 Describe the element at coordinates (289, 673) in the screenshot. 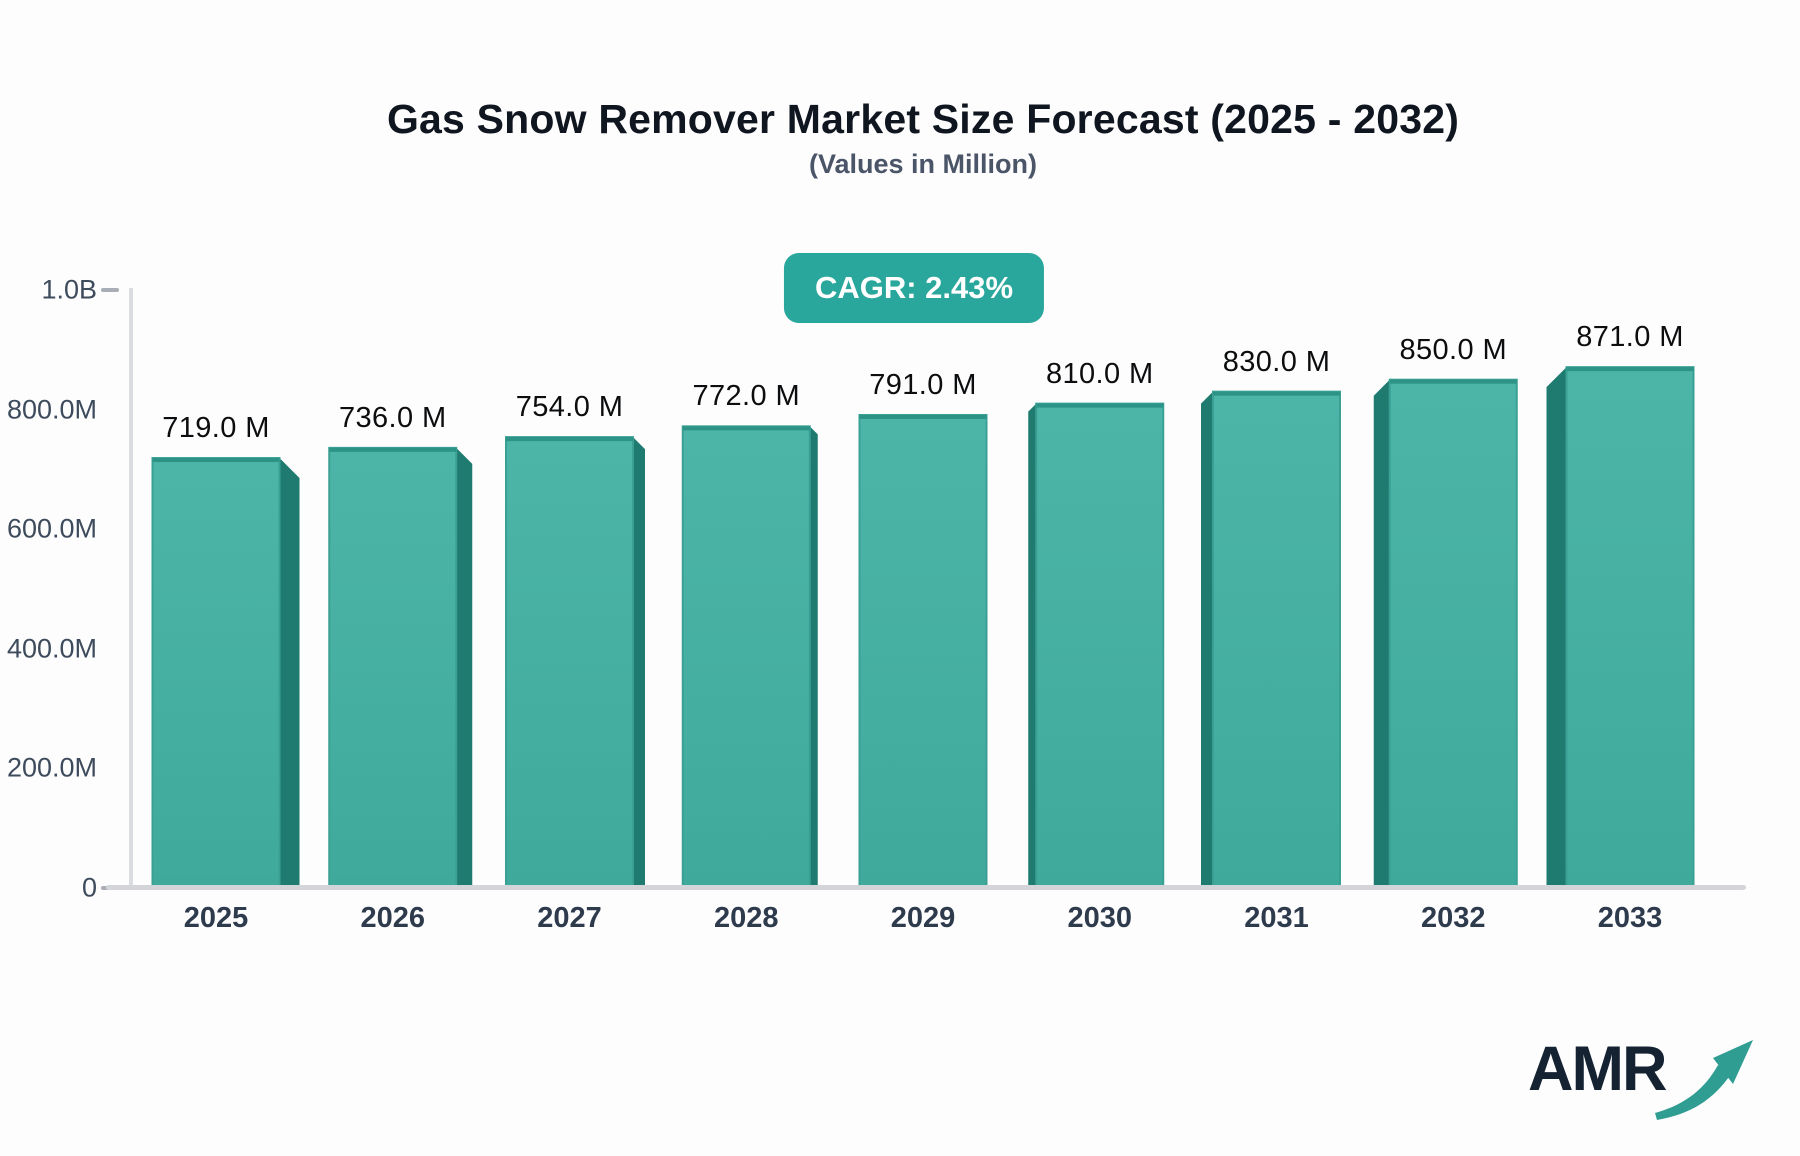

I see `bar-side-face-2025` at that location.